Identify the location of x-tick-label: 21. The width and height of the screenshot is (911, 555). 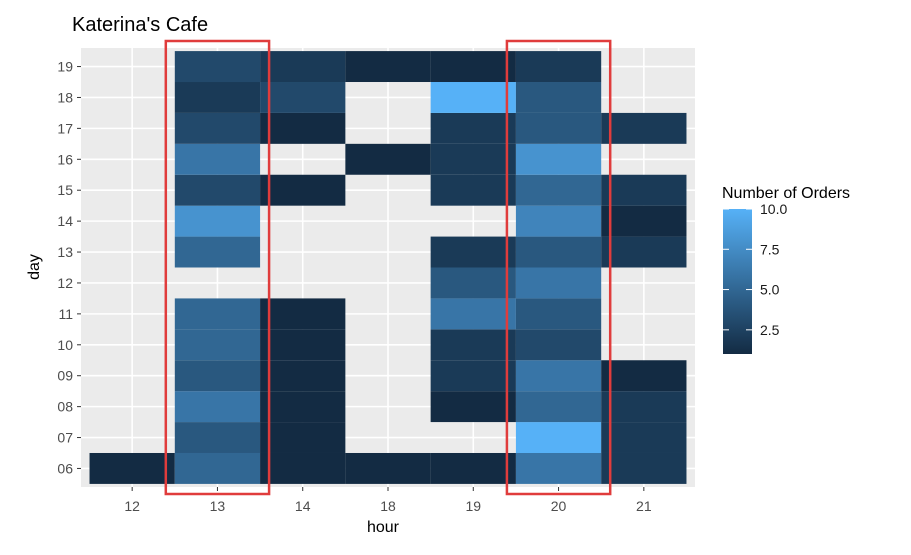
(644, 506).